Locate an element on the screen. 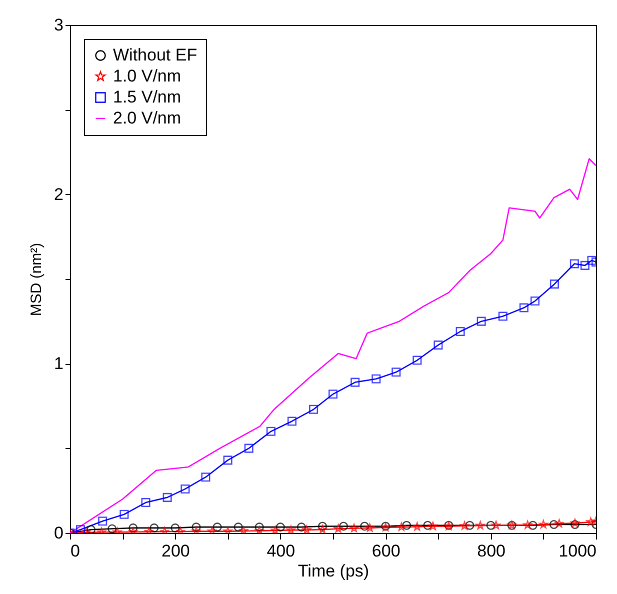 This screenshot has height=594, width=617. x-tick-label: 0 is located at coordinates (75, 551).